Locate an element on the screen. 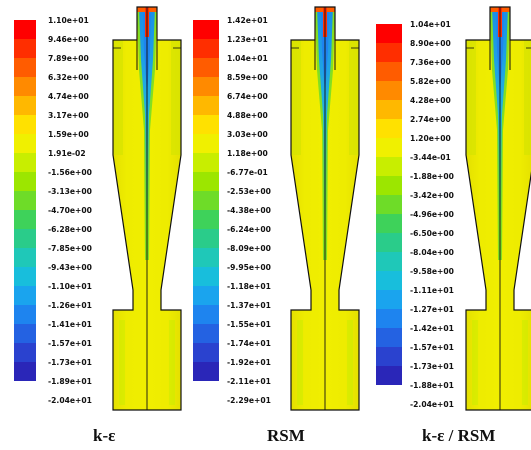  colorbar-tick-label: -8.04e+00 is located at coordinates (432, 252).